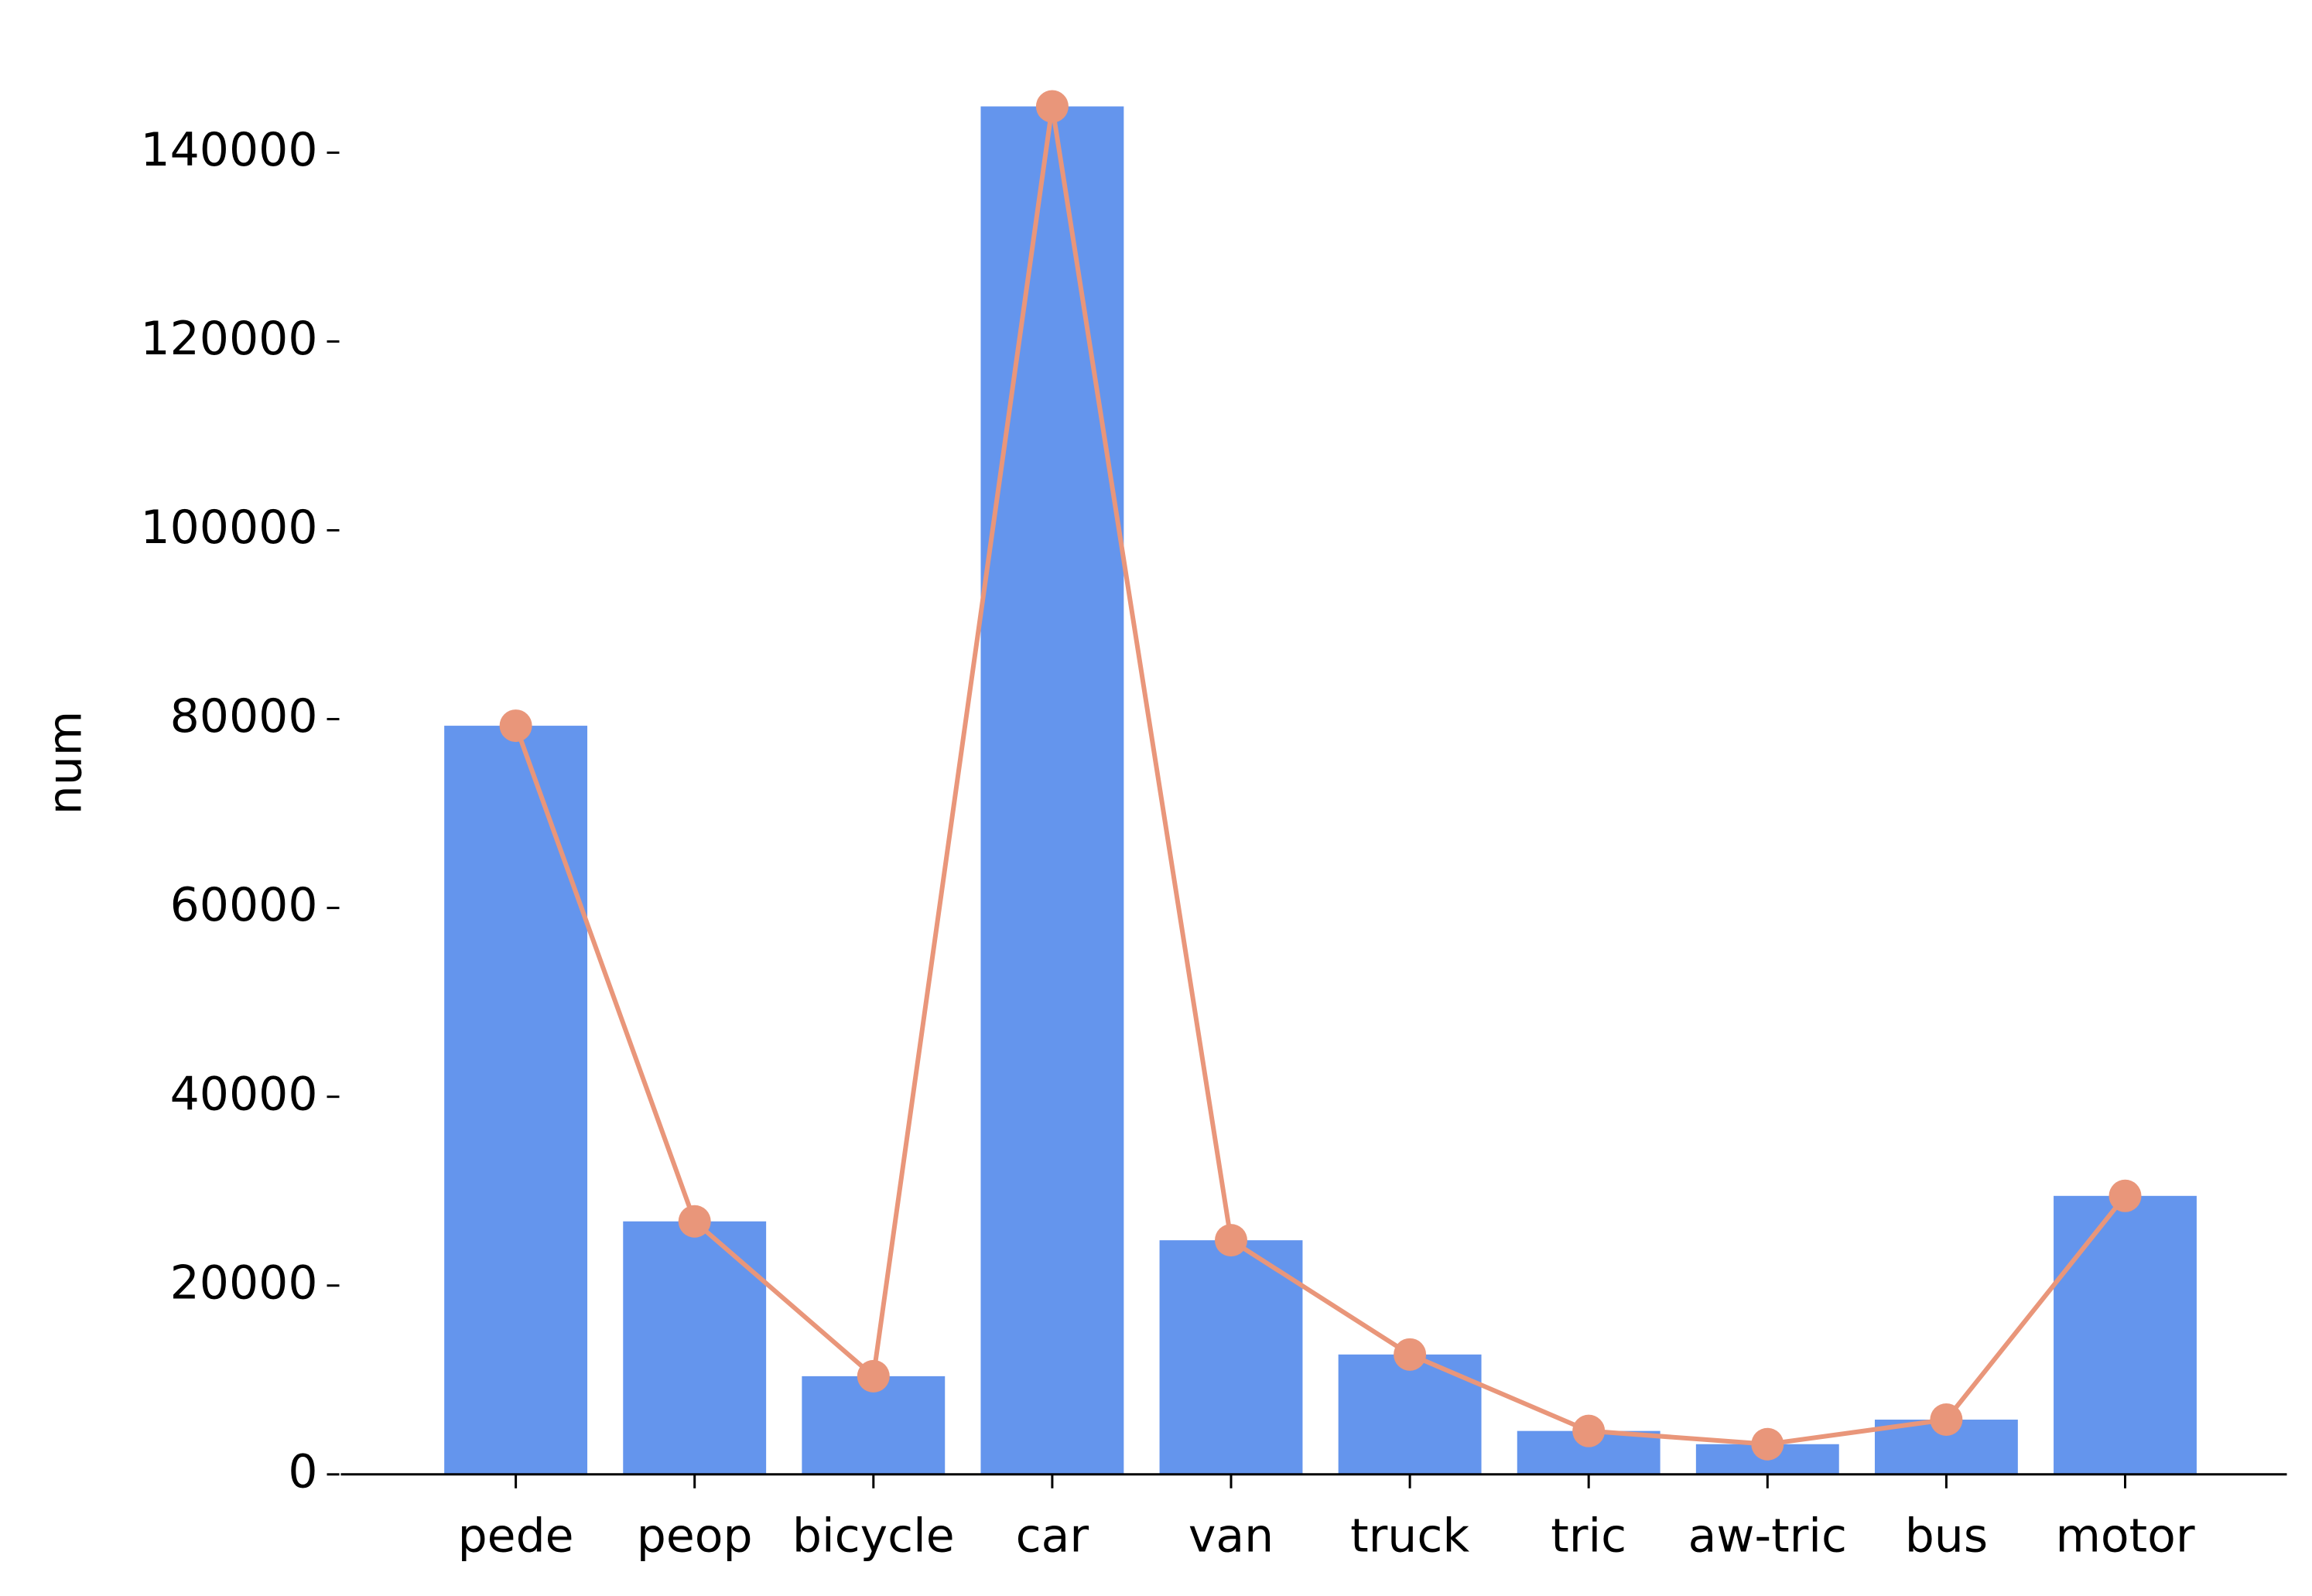 The image size is (2312, 1596). Describe the element at coordinates (244, 905) in the screenshot. I see `y-tick-label: 60000` at that location.